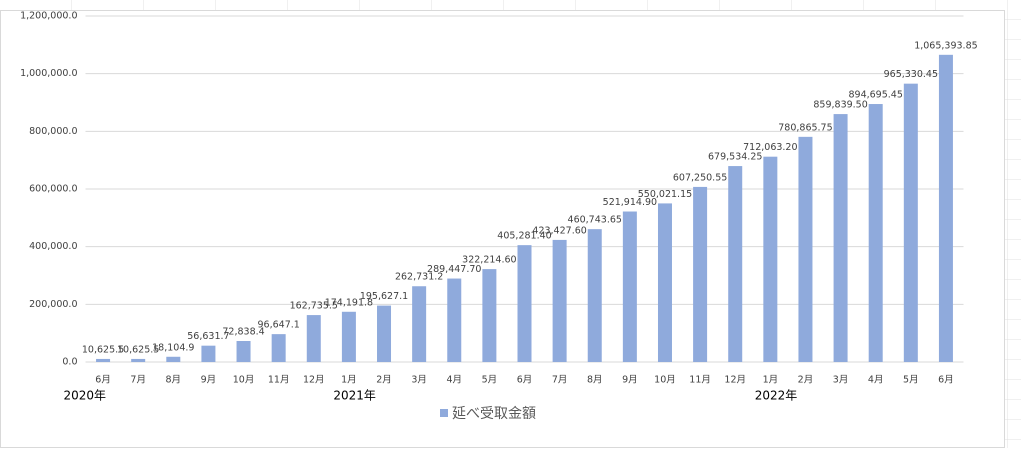  What do you see at coordinates (419, 277) in the screenshot?
I see `data-label: 262,731.2` at bounding box center [419, 277].